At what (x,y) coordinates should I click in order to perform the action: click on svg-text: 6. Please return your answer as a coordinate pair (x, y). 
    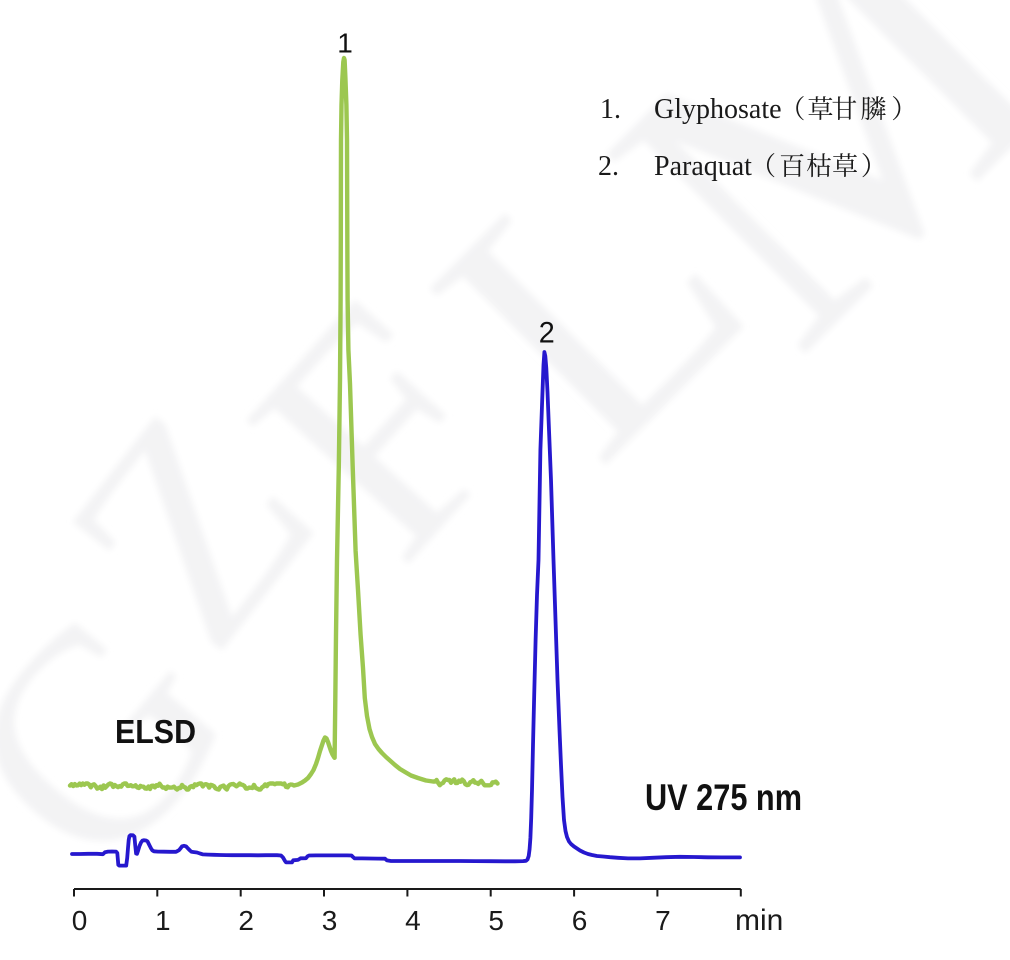
    Looking at the image, I should click on (580, 920).